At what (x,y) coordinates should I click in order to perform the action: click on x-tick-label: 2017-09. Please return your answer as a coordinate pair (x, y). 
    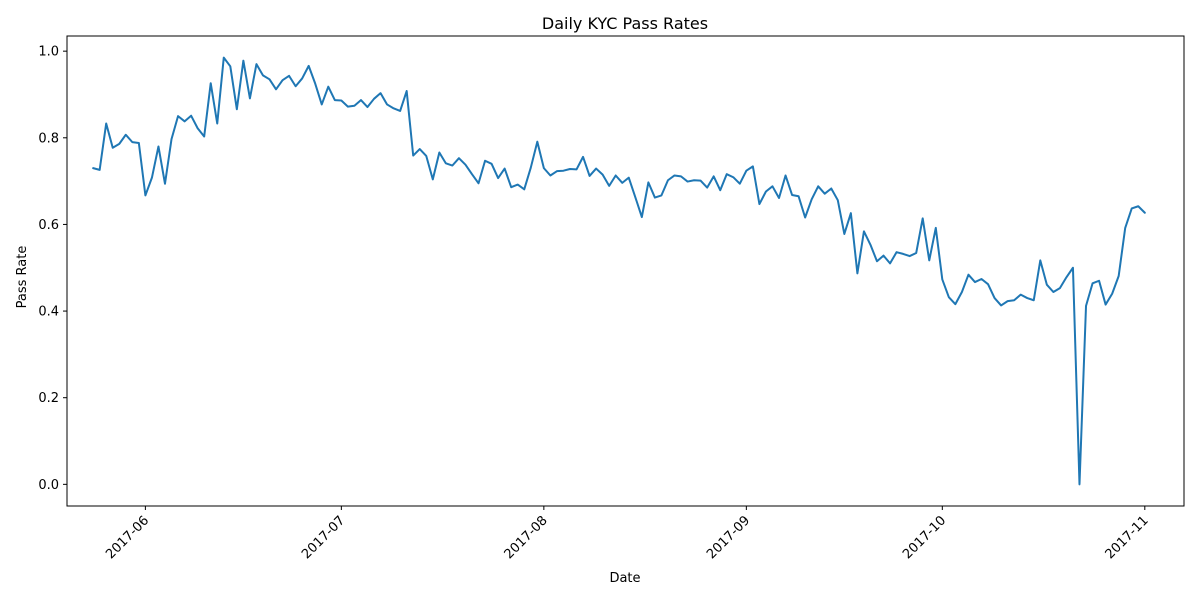
    Looking at the image, I should click on (728, 537).